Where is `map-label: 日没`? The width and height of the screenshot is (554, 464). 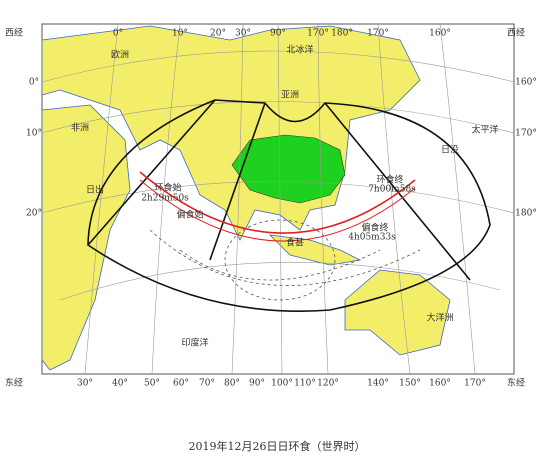 map-label: 日没 is located at coordinates (450, 150).